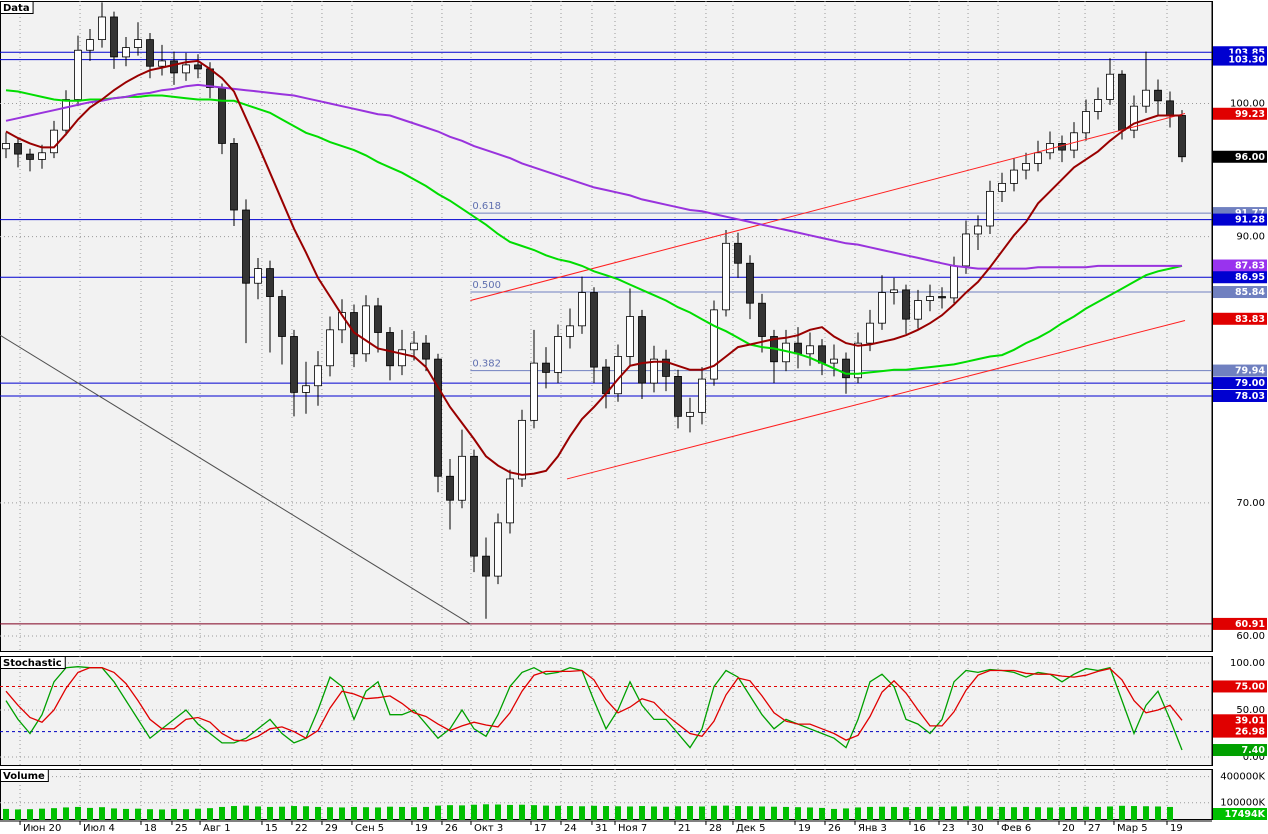  What do you see at coordinates (601, 828) in the screenshot?
I see `x-tick-label: 31` at bounding box center [601, 828].